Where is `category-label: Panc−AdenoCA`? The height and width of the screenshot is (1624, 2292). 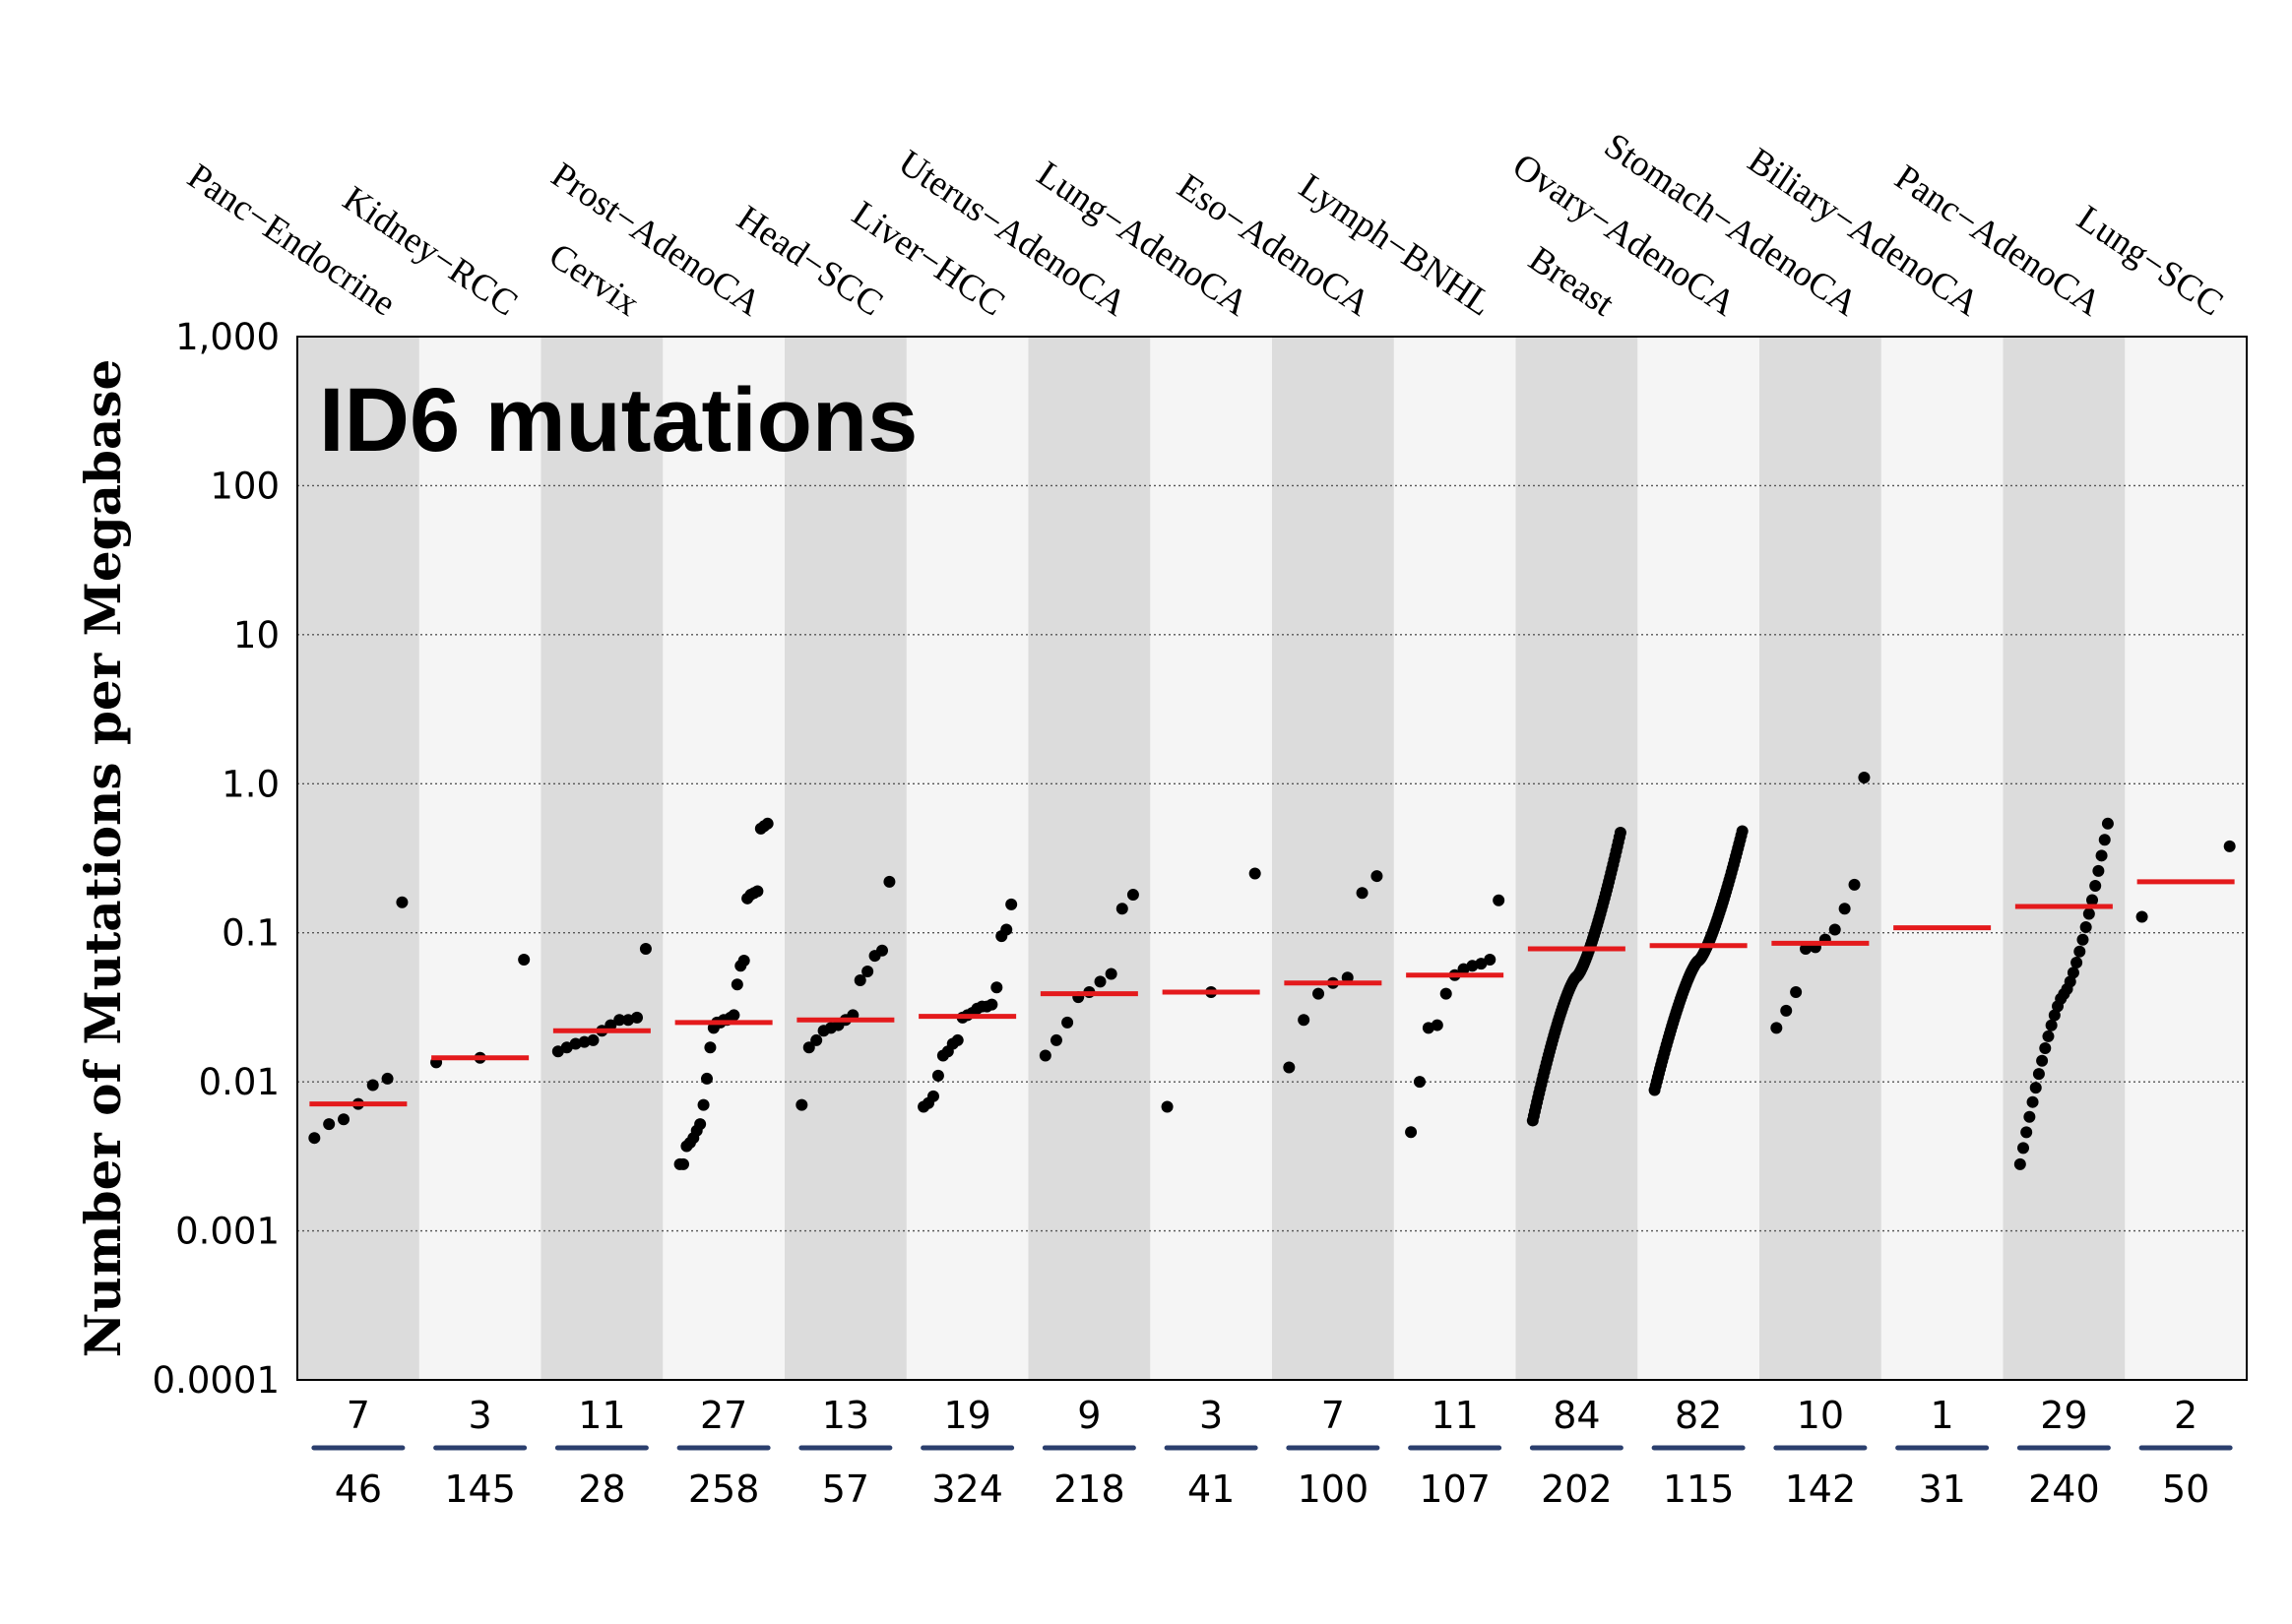 category-label: Panc−AdenoCA is located at coordinates (1998, 241).